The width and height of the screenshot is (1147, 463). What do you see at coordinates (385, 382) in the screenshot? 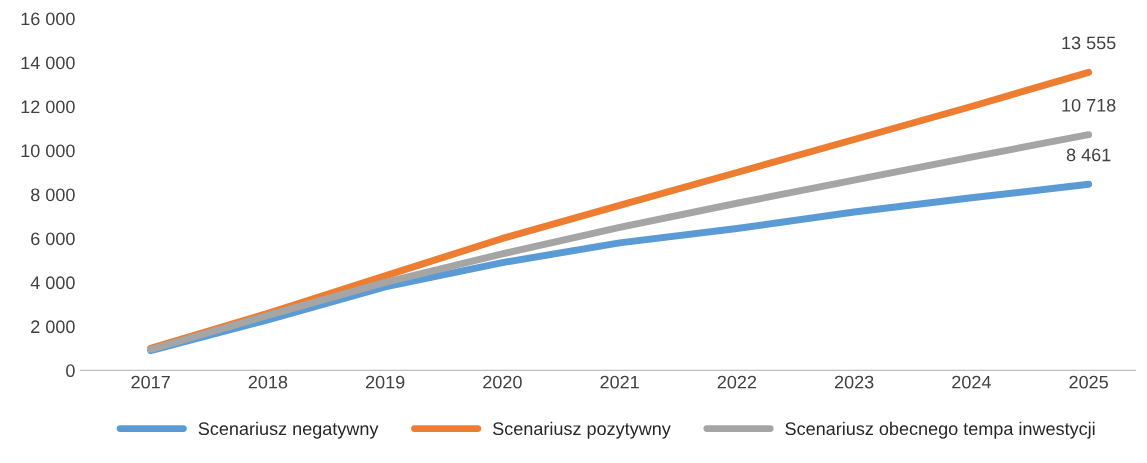
I see `x-tick-label: 2019` at bounding box center [385, 382].